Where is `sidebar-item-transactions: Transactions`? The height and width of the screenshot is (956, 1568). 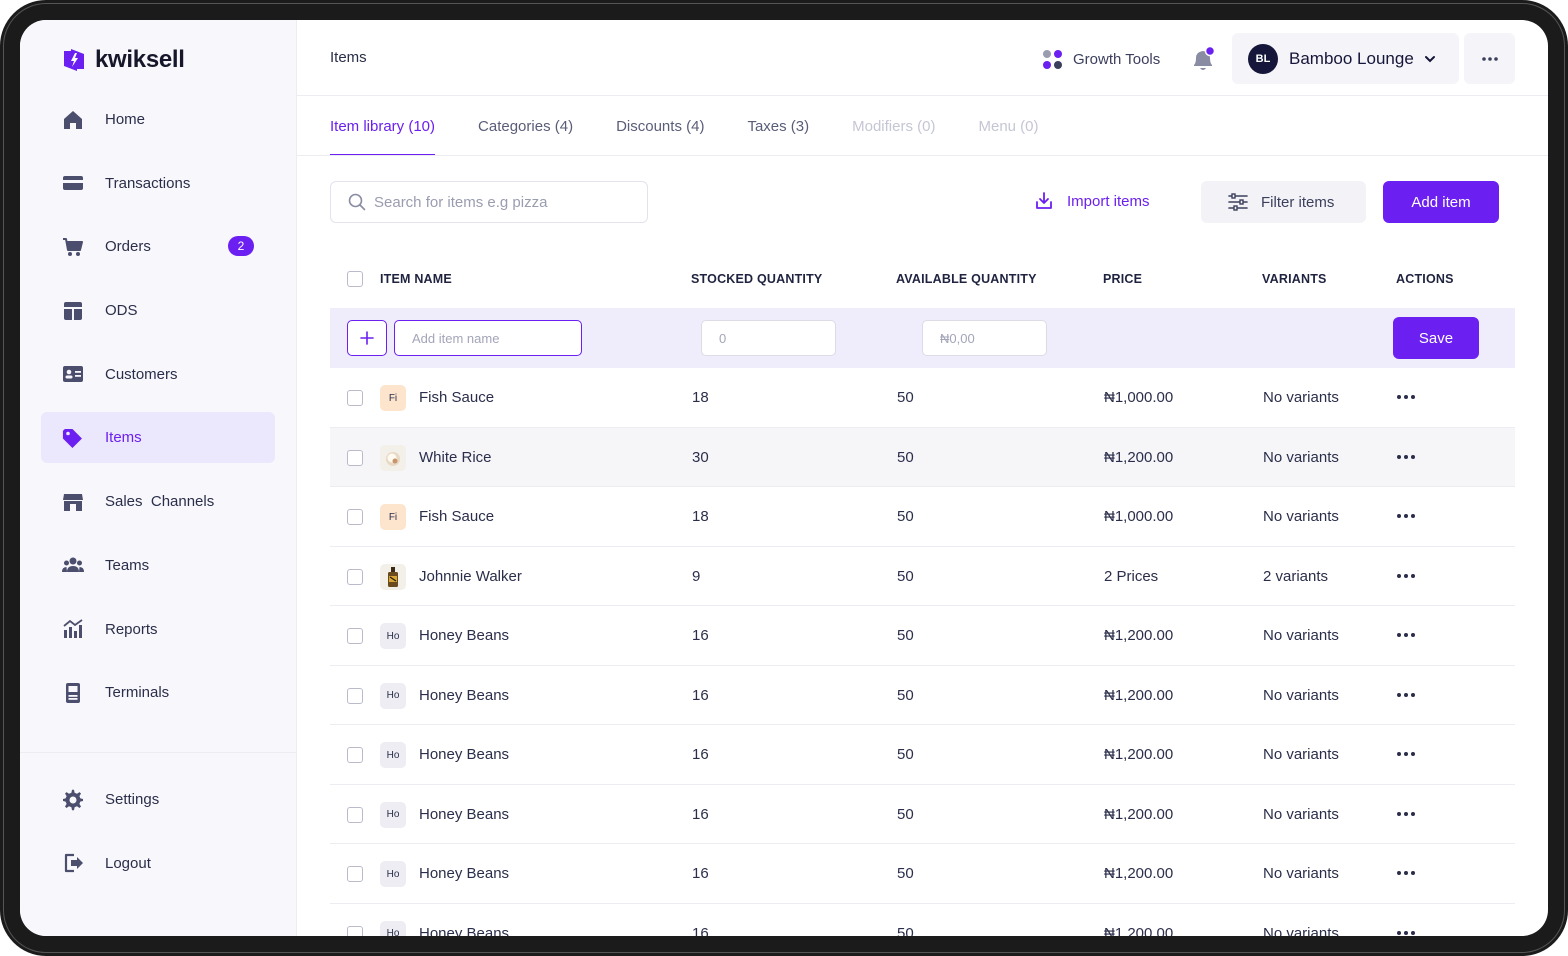 sidebar-item-transactions: Transactions is located at coordinates (158, 183).